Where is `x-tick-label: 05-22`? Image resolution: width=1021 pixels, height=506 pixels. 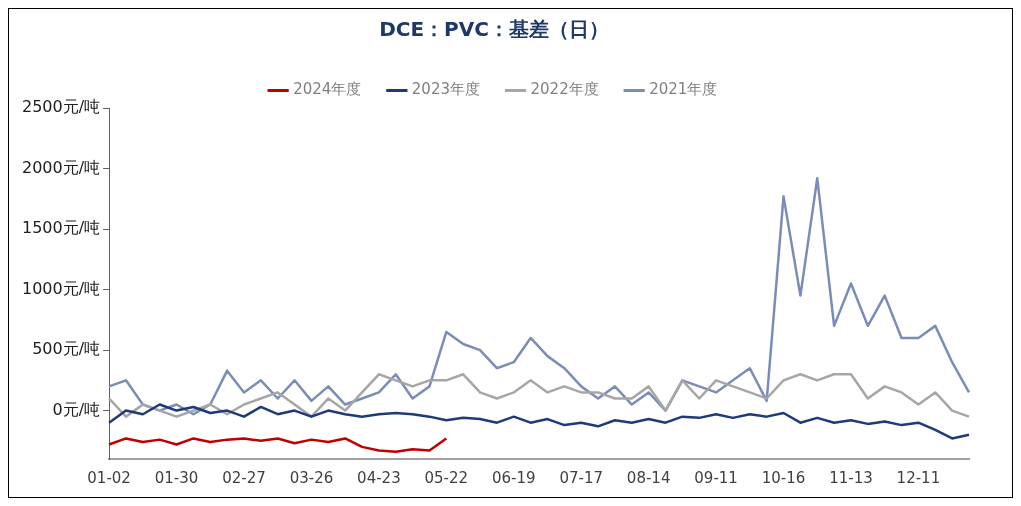 x-tick-label: 05-22 is located at coordinates (446, 477).